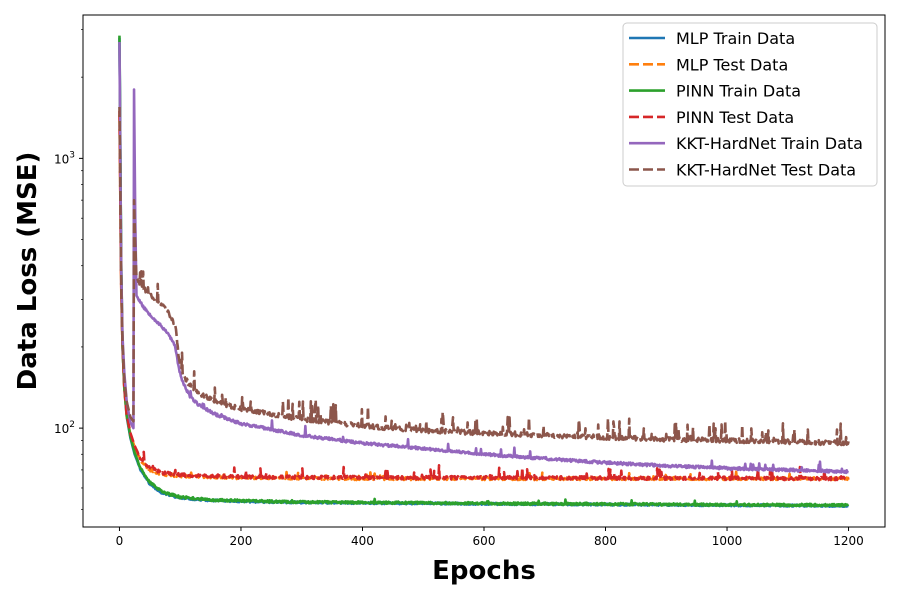  I want to click on y-tick-label: 10³, so click(64, 158).